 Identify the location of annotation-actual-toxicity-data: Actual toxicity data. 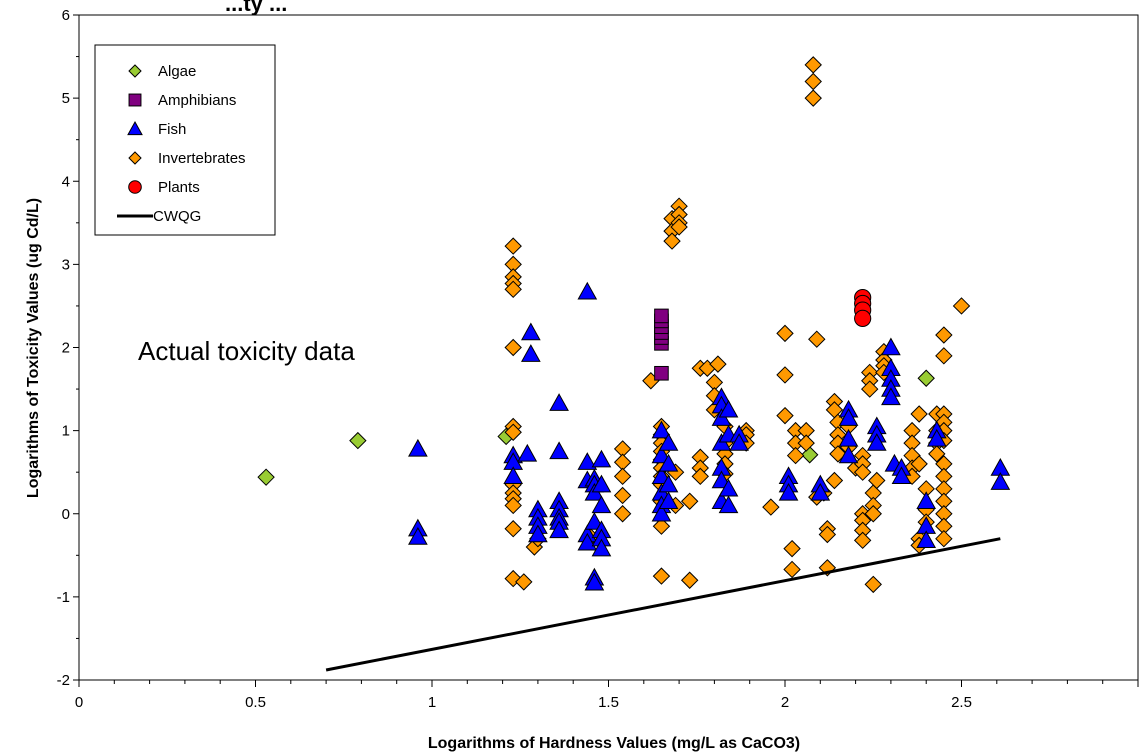
(246, 351).